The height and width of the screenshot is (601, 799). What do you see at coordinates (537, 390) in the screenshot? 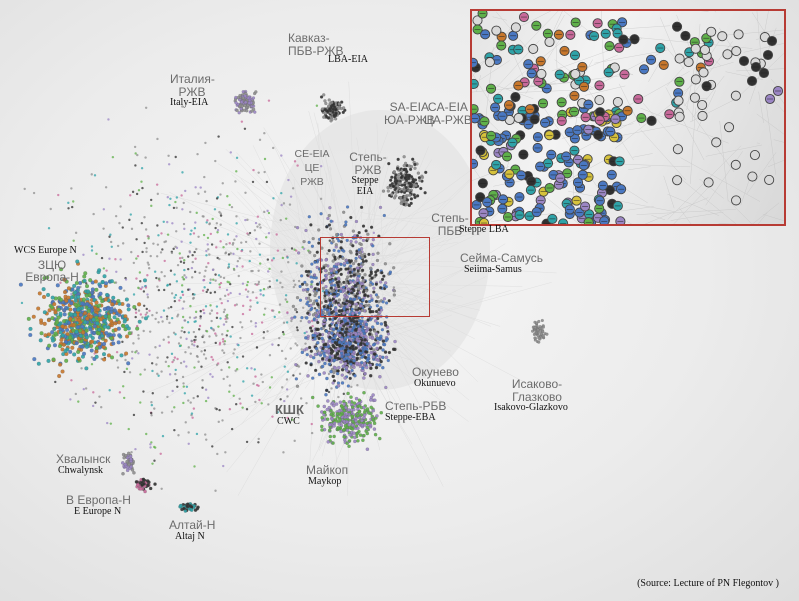
I see `label-isakovo-ru: Исаково- Глазково` at bounding box center [537, 390].